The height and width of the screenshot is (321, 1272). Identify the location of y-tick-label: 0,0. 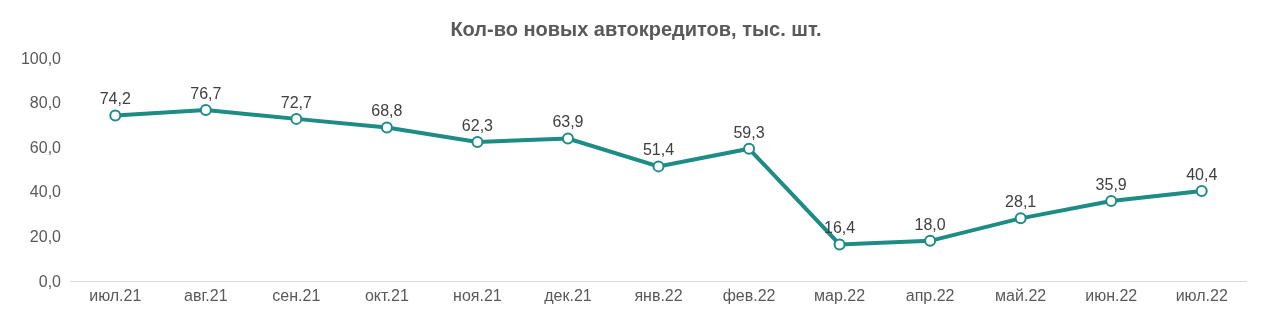
(50, 281).